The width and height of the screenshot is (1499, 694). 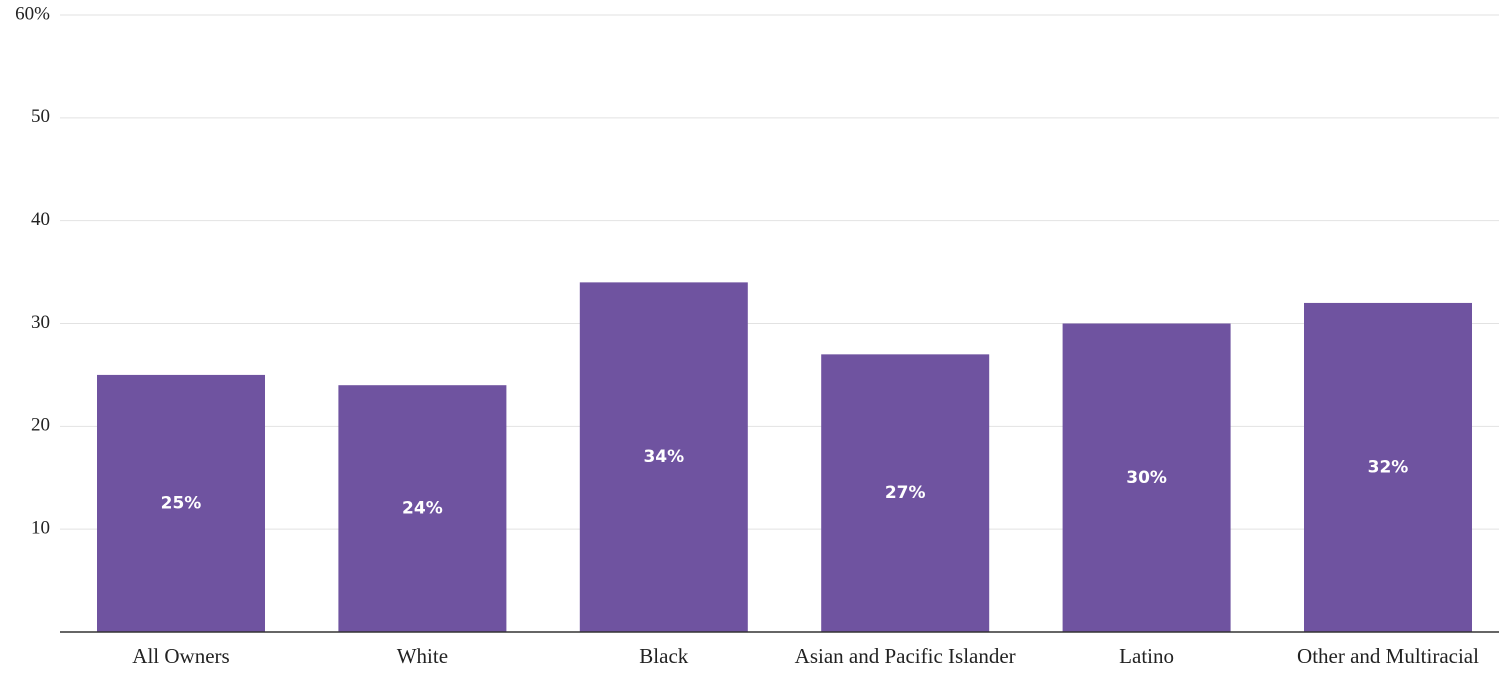 What do you see at coordinates (40, 219) in the screenshot?
I see `y-tick-label: 40` at bounding box center [40, 219].